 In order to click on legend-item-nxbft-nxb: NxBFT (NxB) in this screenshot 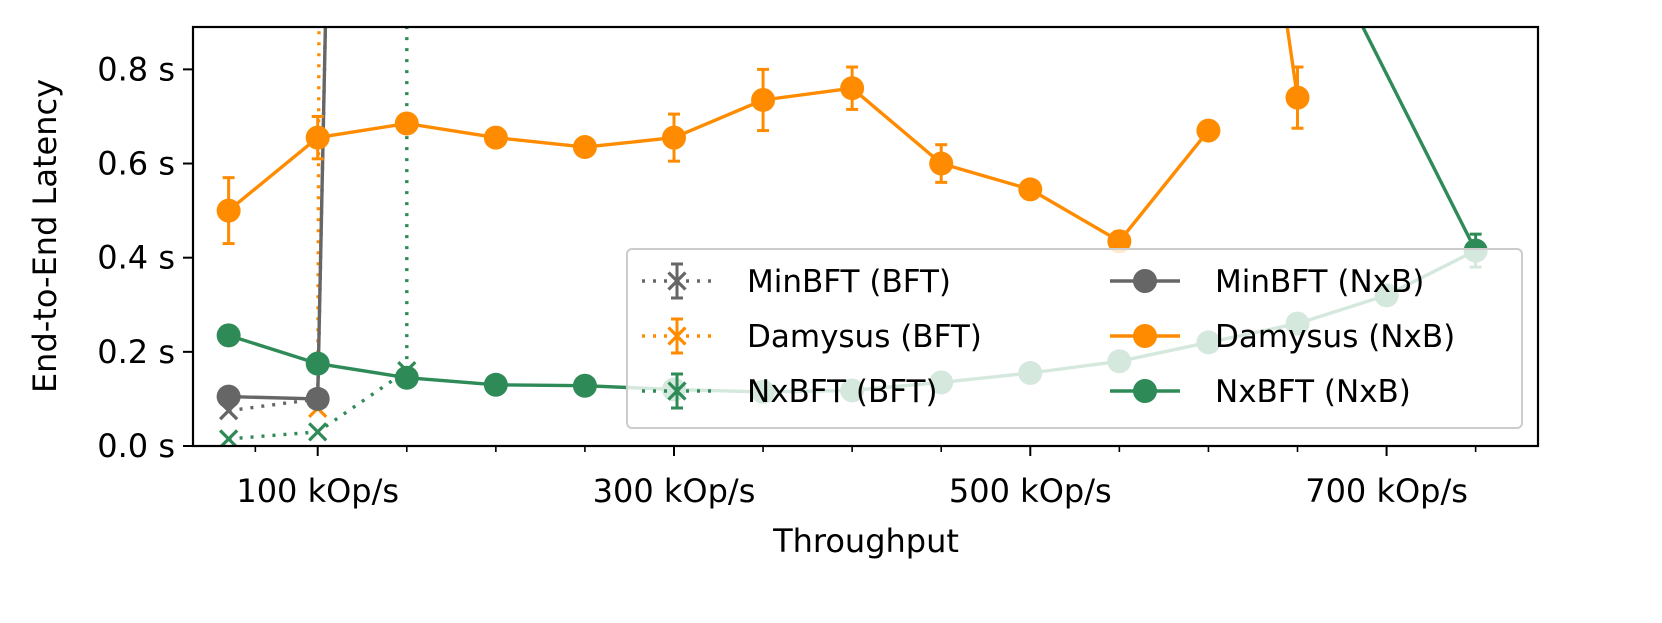, I will do `click(1260, 392)`.